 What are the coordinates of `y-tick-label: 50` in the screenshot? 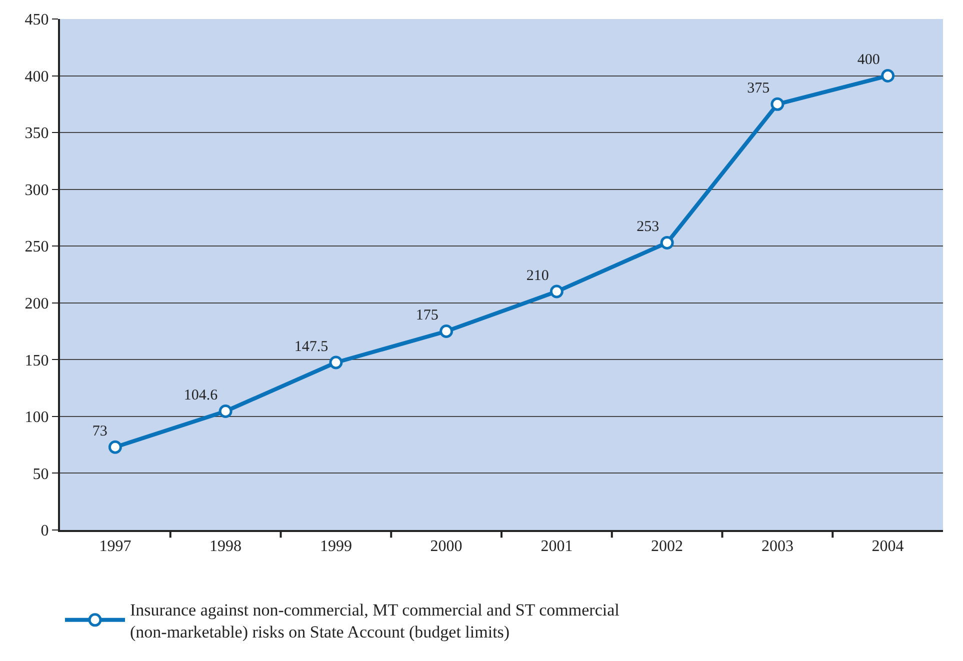 It's located at (40, 474).